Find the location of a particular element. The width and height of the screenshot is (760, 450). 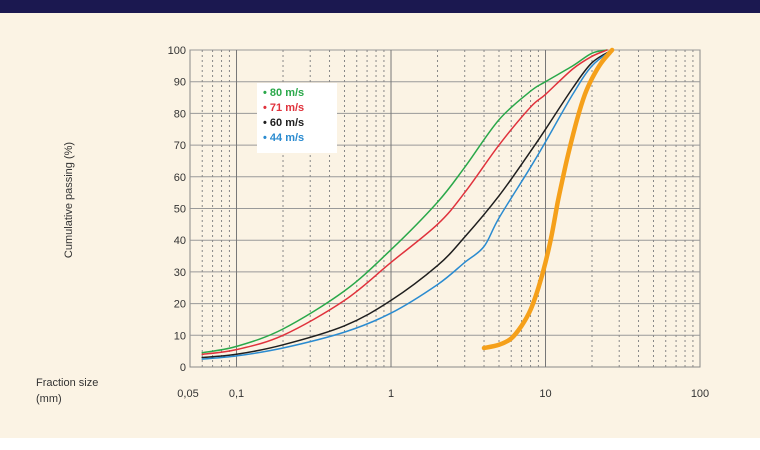

y-axis-label: Cumulative passing (%) is located at coordinates (69, 200).